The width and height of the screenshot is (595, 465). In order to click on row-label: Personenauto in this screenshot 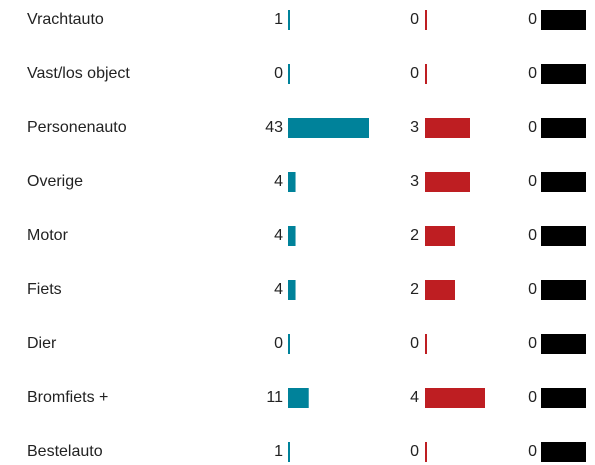, I will do `click(77, 127)`.